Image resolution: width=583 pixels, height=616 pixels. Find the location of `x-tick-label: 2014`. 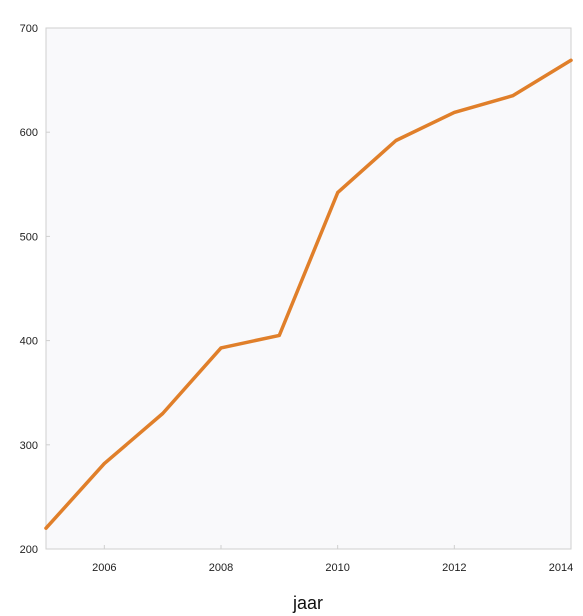

x-tick-label: 2014 is located at coordinates (561, 568).